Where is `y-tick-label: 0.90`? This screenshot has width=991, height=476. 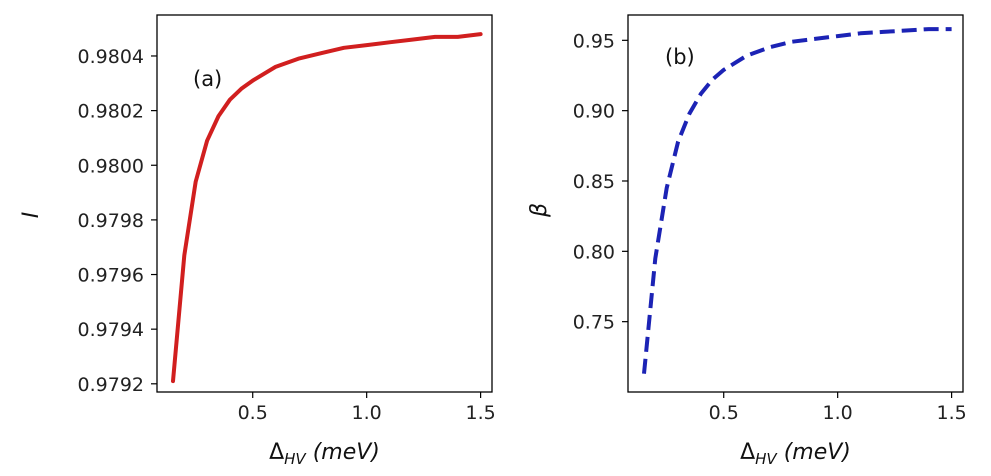 y-tick-label: 0.90 is located at coordinates (594, 112).